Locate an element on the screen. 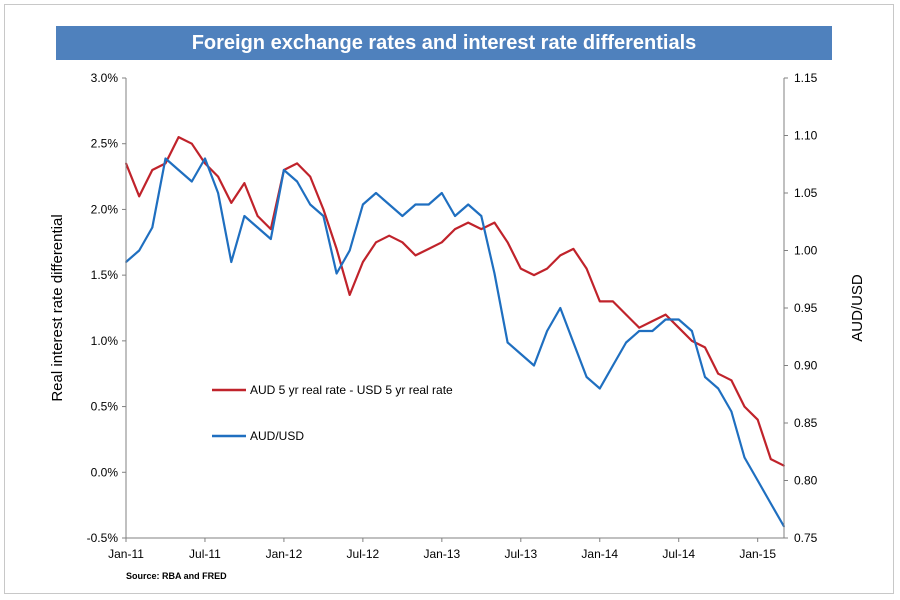 The height and width of the screenshot is (600, 900). x-tick-label: Jan-13 is located at coordinates (441, 554).